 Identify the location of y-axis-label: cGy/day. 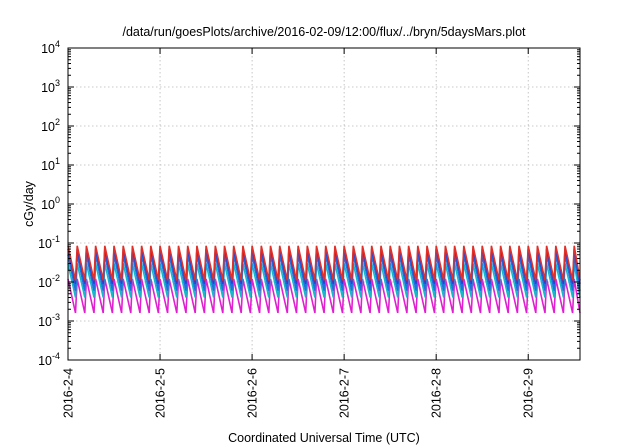
(29, 203).